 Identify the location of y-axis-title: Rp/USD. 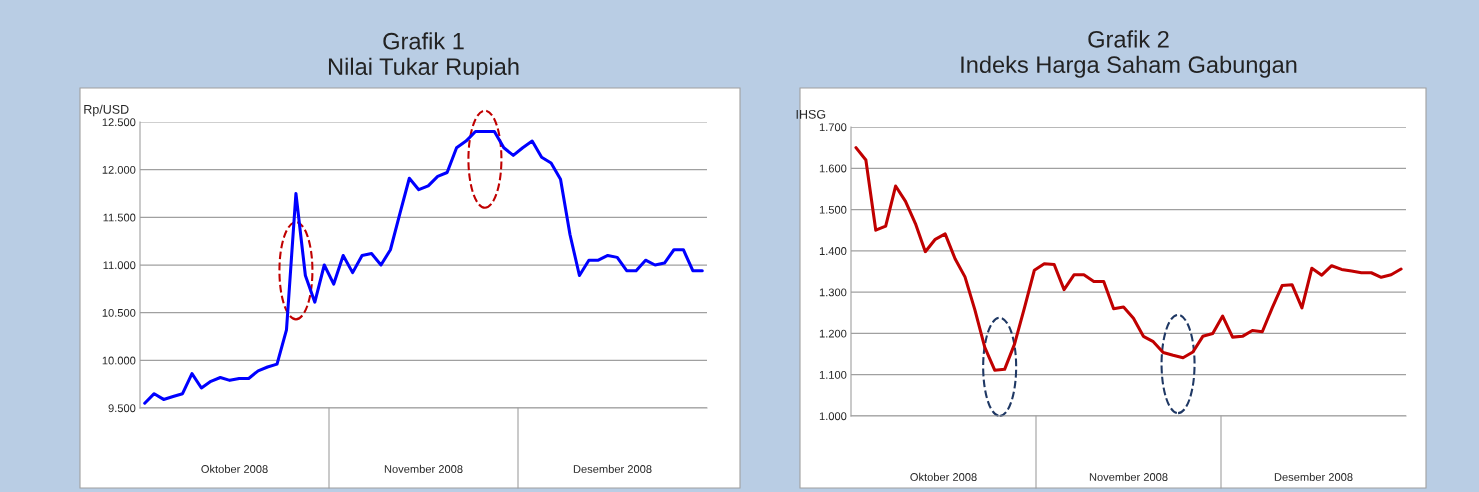
(106, 110).